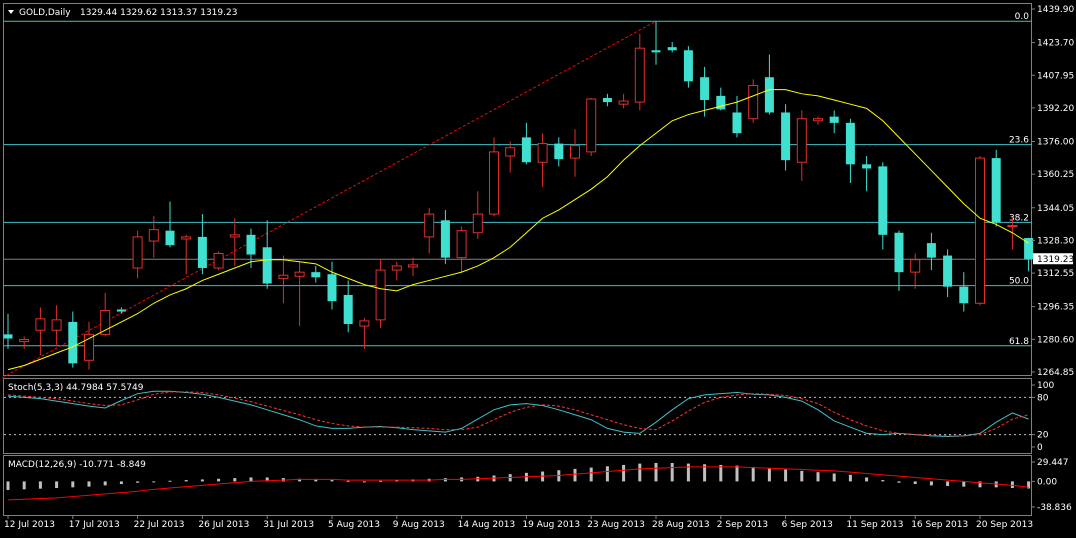 The image size is (1076, 538). I want to click on time-tick-label: 9 Aug 2013, so click(419, 525).